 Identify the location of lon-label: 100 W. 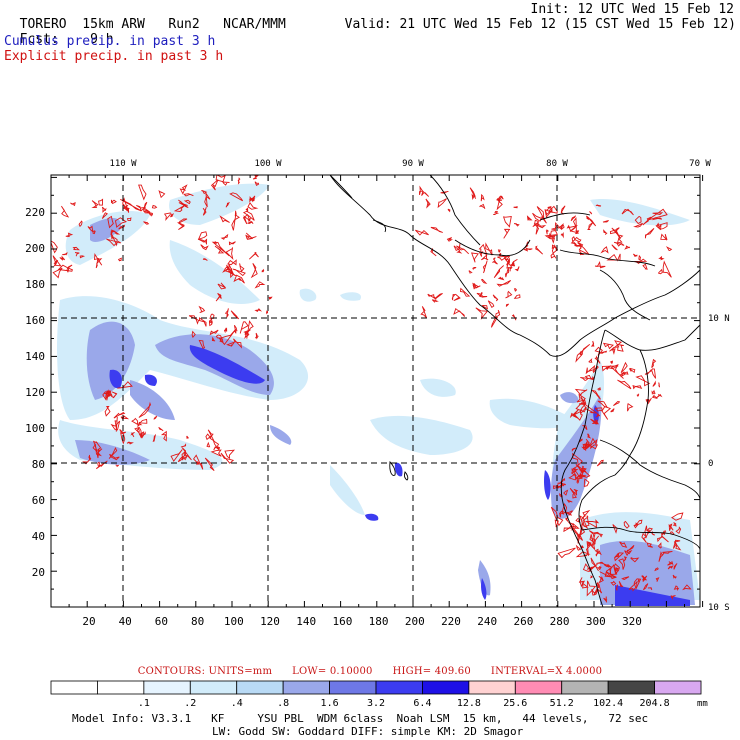
(268, 164).